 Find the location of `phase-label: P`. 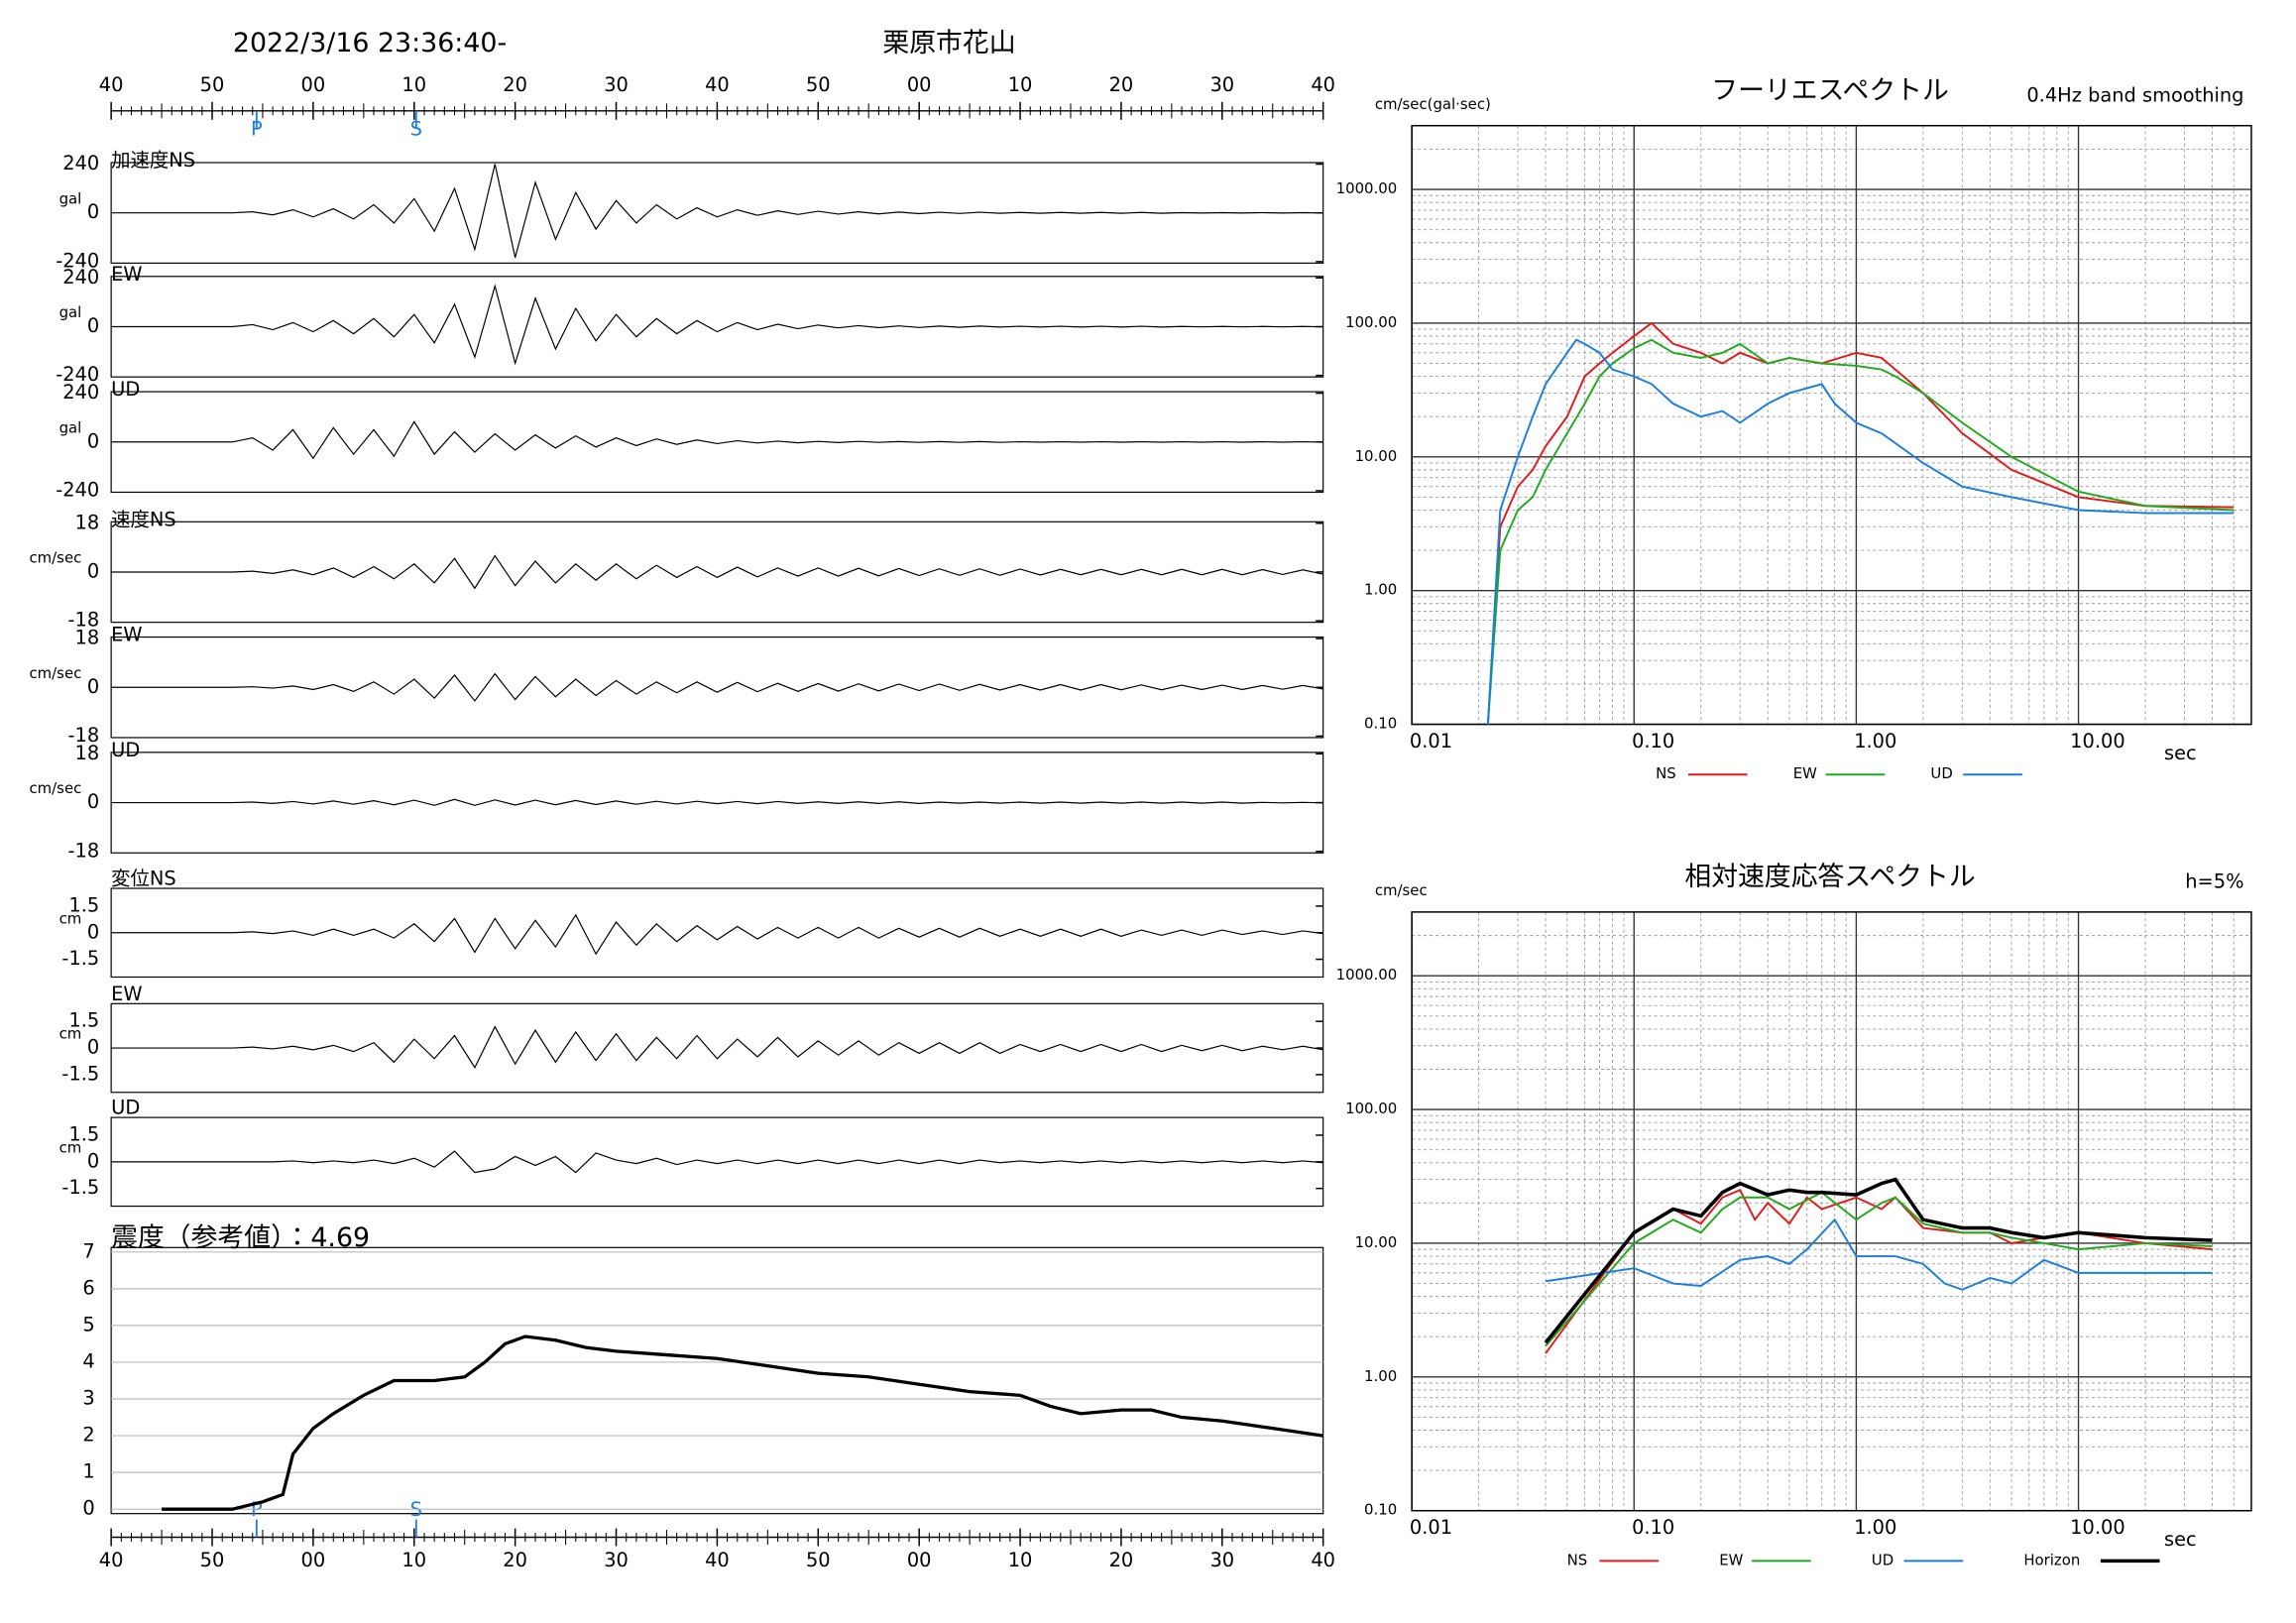

phase-label: P is located at coordinates (257, 129).